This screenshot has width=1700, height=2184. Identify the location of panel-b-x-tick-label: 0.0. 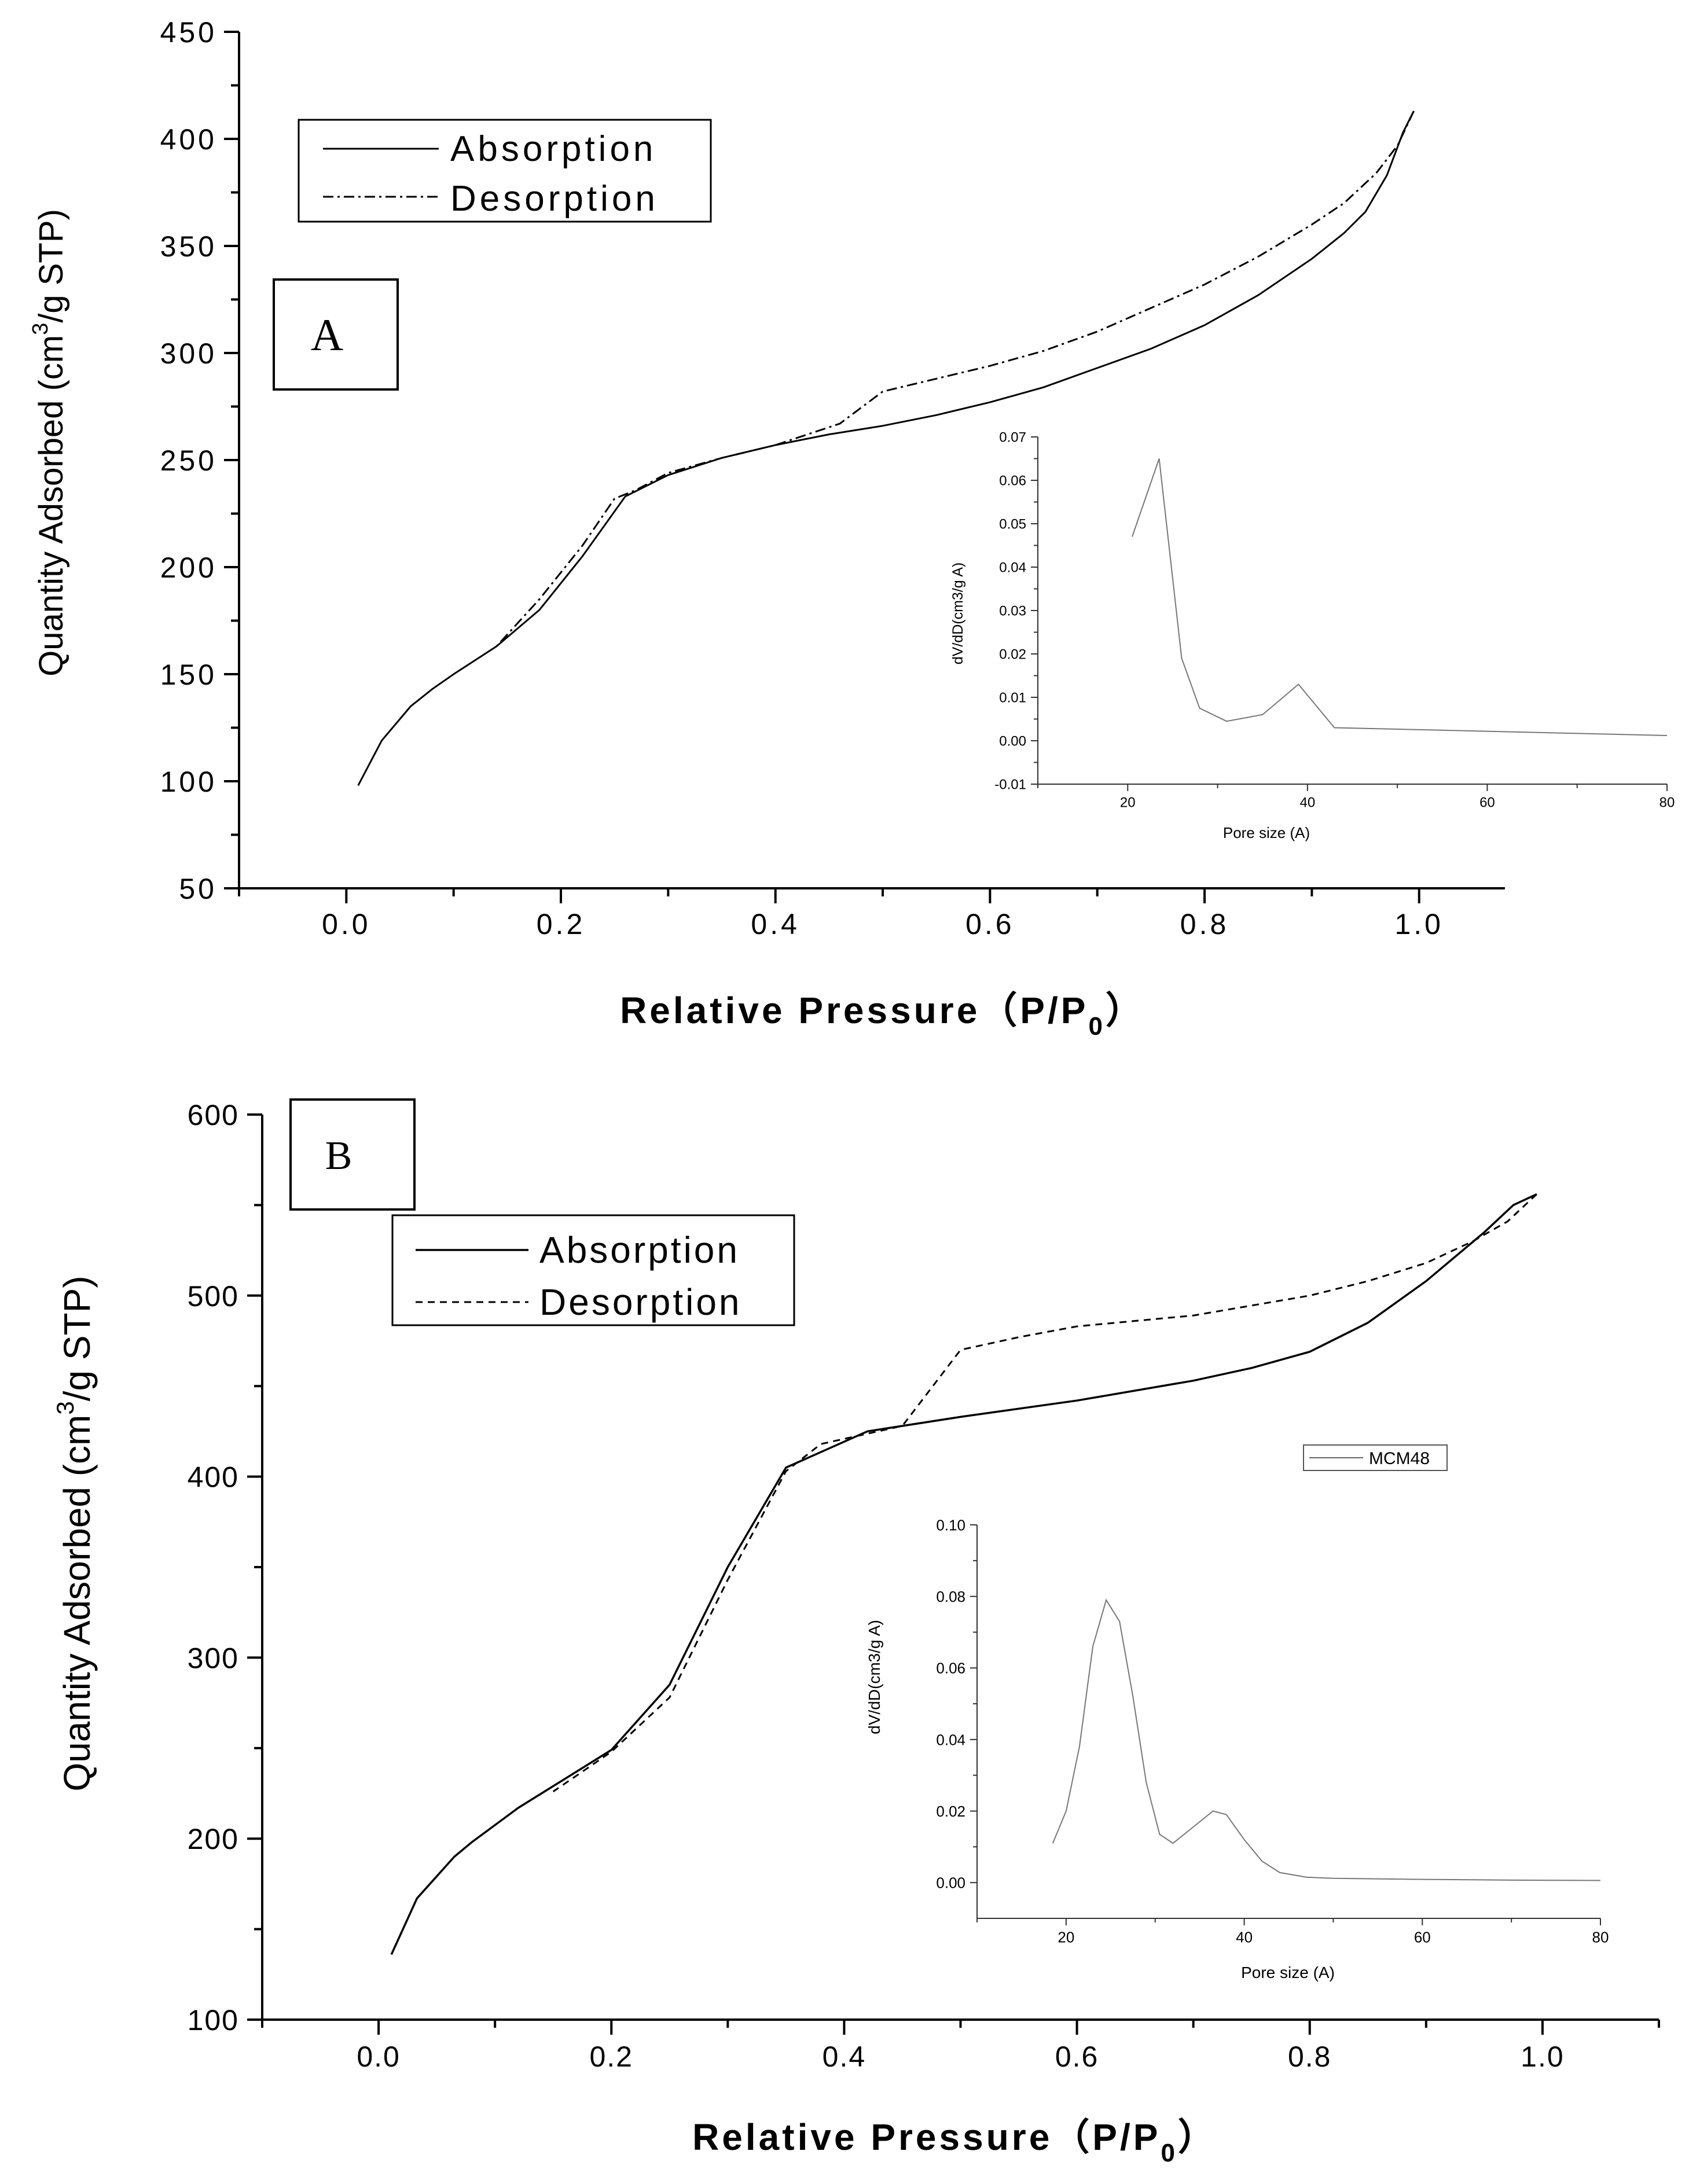
(379, 2056).